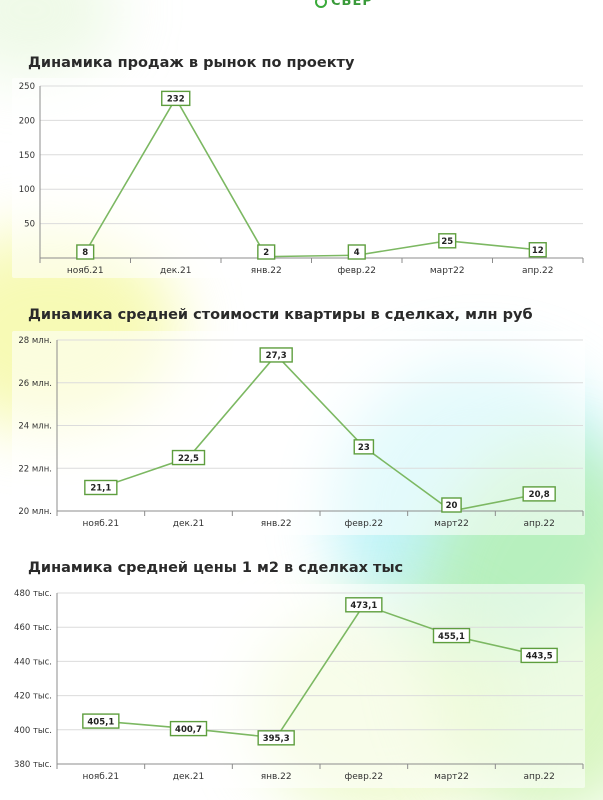 This screenshot has width=603, height=800. Describe the element at coordinates (35, 341) in the screenshot. I see `y-tick-label: 28 млн.` at that location.